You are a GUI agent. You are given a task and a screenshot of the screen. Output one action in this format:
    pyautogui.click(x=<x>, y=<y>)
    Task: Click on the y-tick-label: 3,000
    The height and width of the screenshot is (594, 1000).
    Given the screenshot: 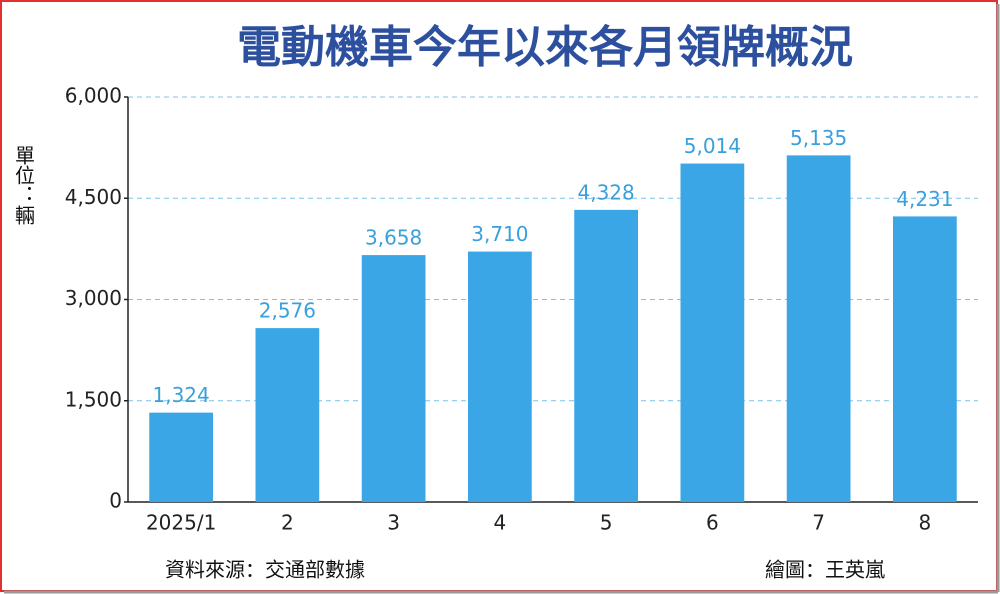 What is the action you would take?
    pyautogui.click(x=93, y=298)
    